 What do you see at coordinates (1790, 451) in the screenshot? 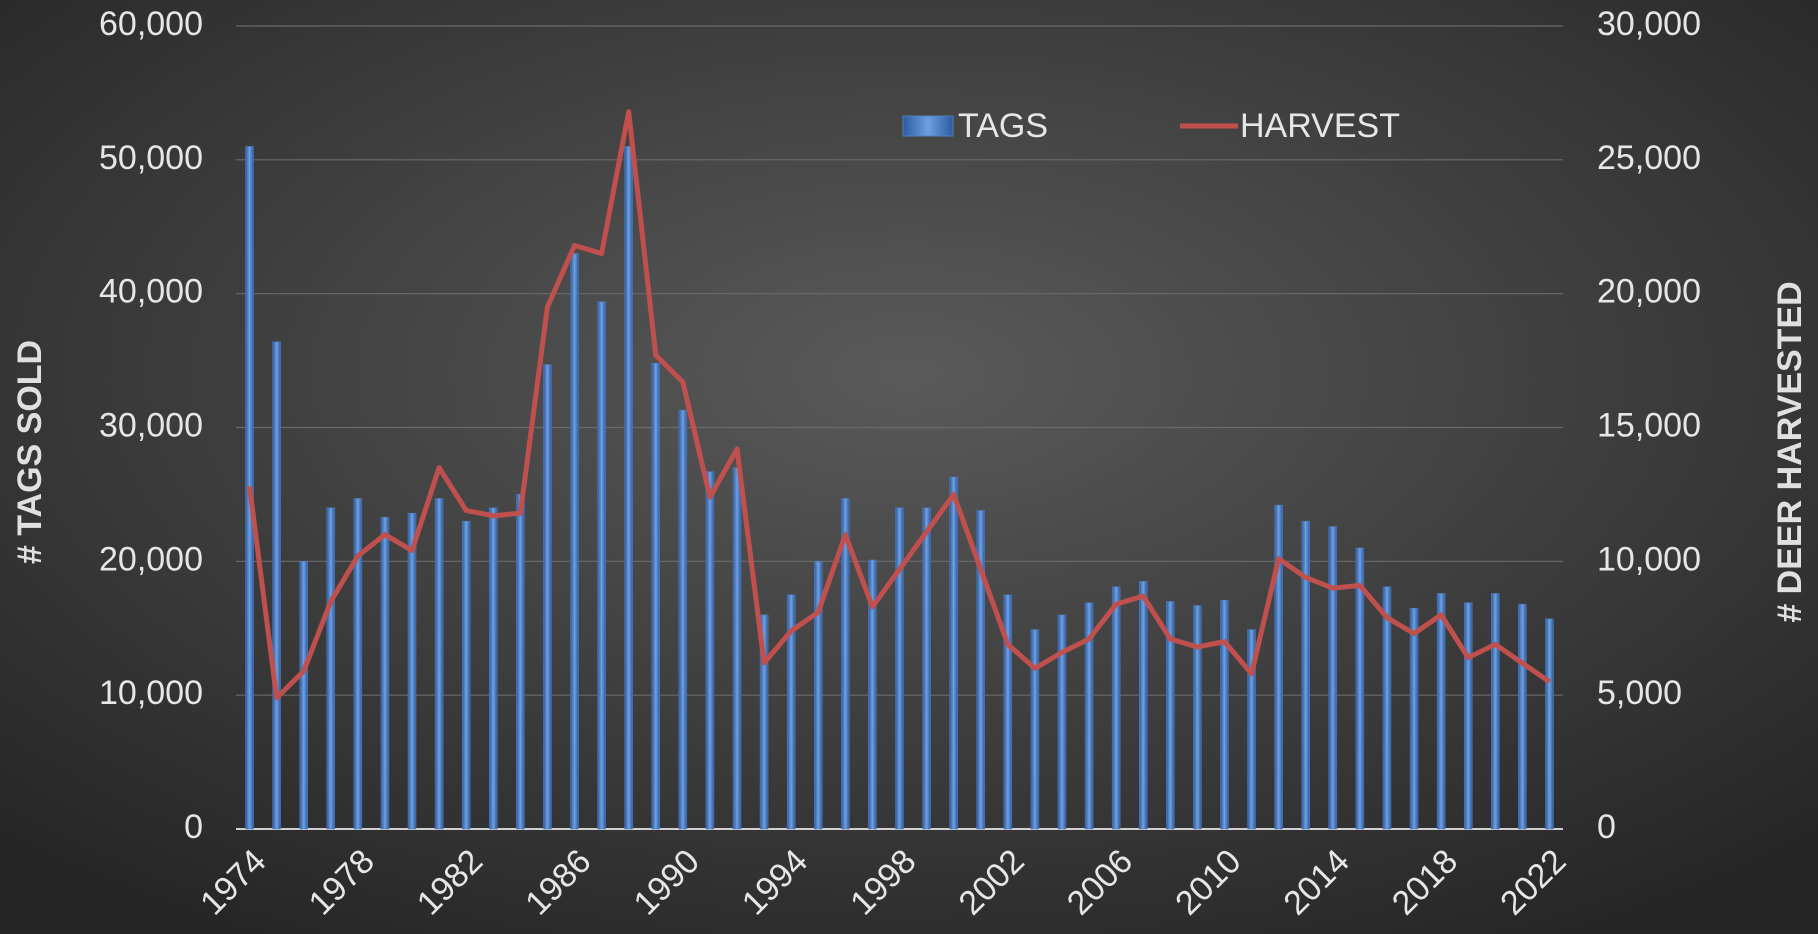
I see `y2-axis-title: # DEER HARVESTED` at bounding box center [1790, 451].